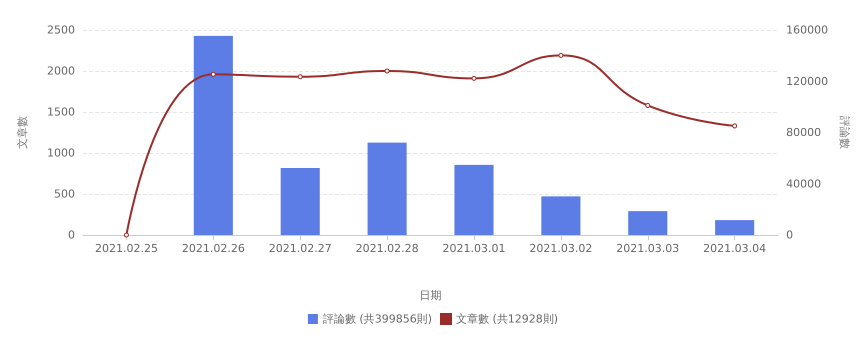 The height and width of the screenshot is (343, 866). I want to click on y-tick-label: 2500, so click(61, 30).